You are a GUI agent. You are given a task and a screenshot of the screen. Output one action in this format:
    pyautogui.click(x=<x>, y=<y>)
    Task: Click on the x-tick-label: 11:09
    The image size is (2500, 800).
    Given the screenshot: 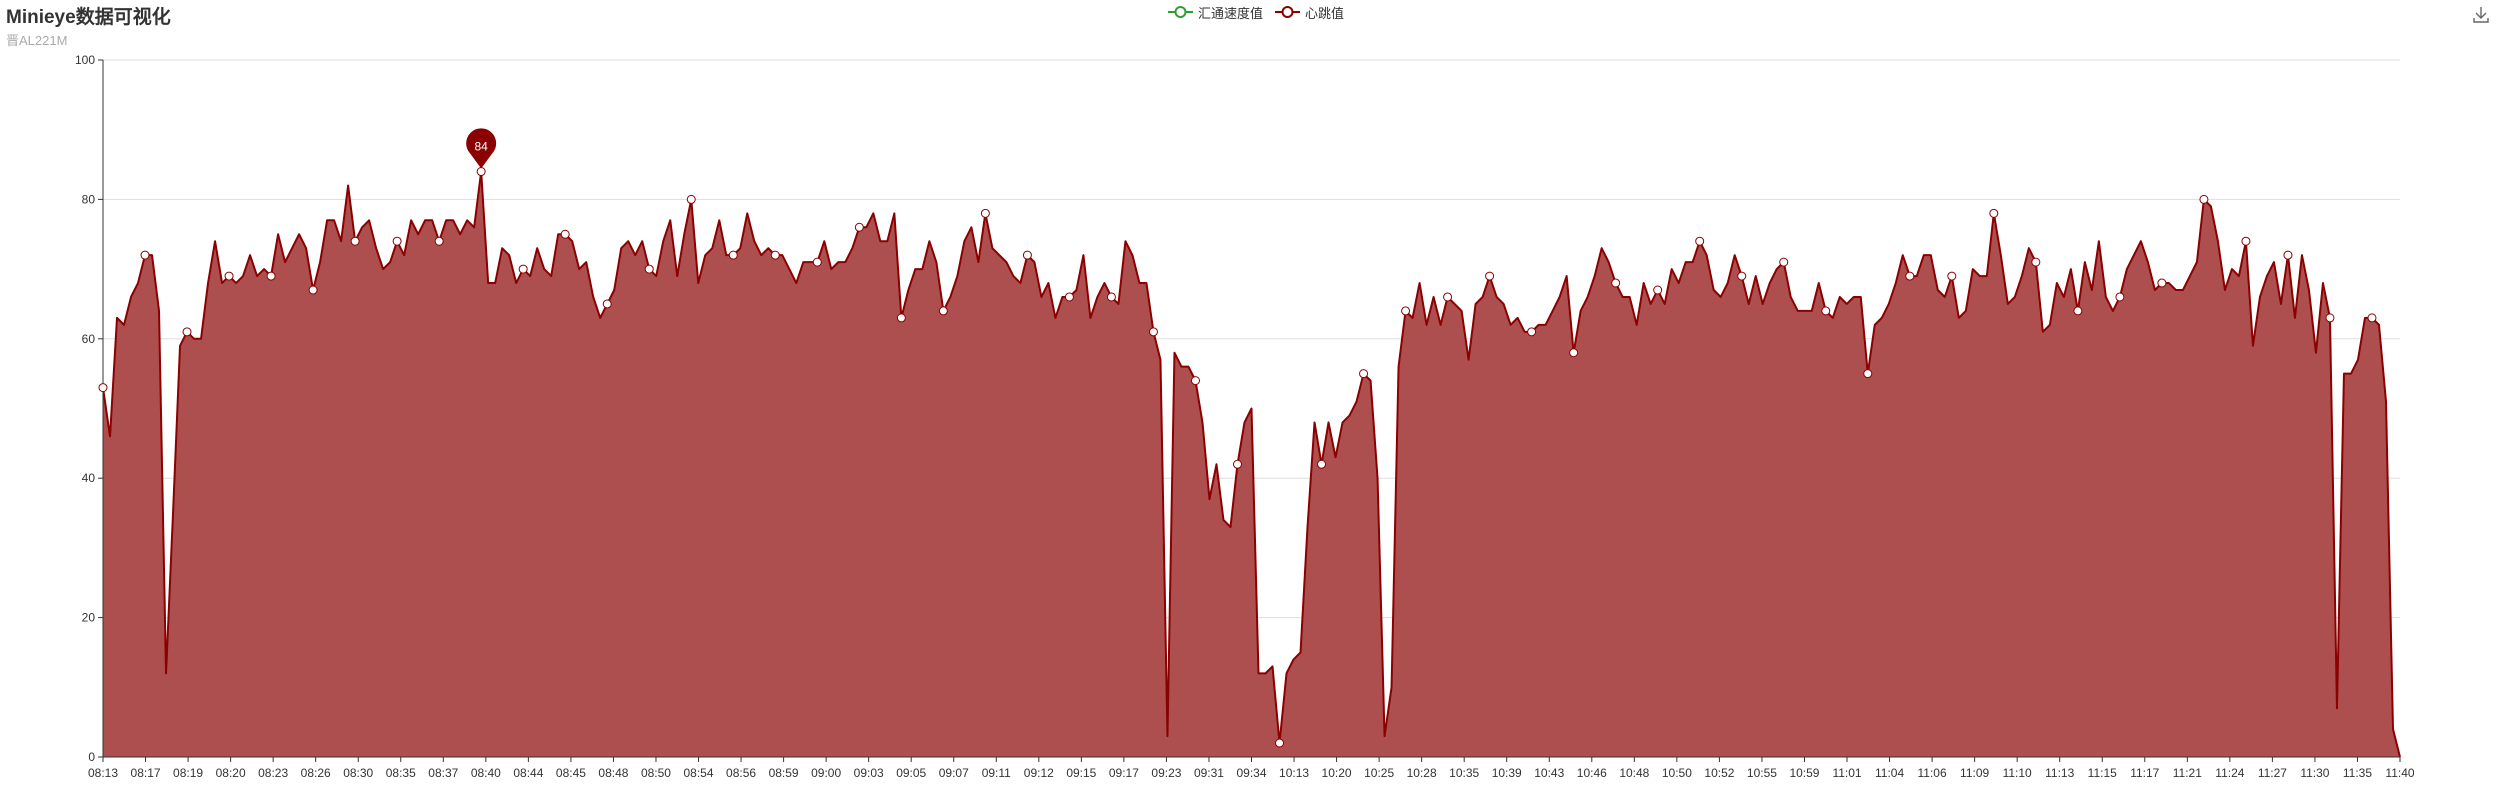 What is the action you would take?
    pyautogui.click(x=1974, y=773)
    